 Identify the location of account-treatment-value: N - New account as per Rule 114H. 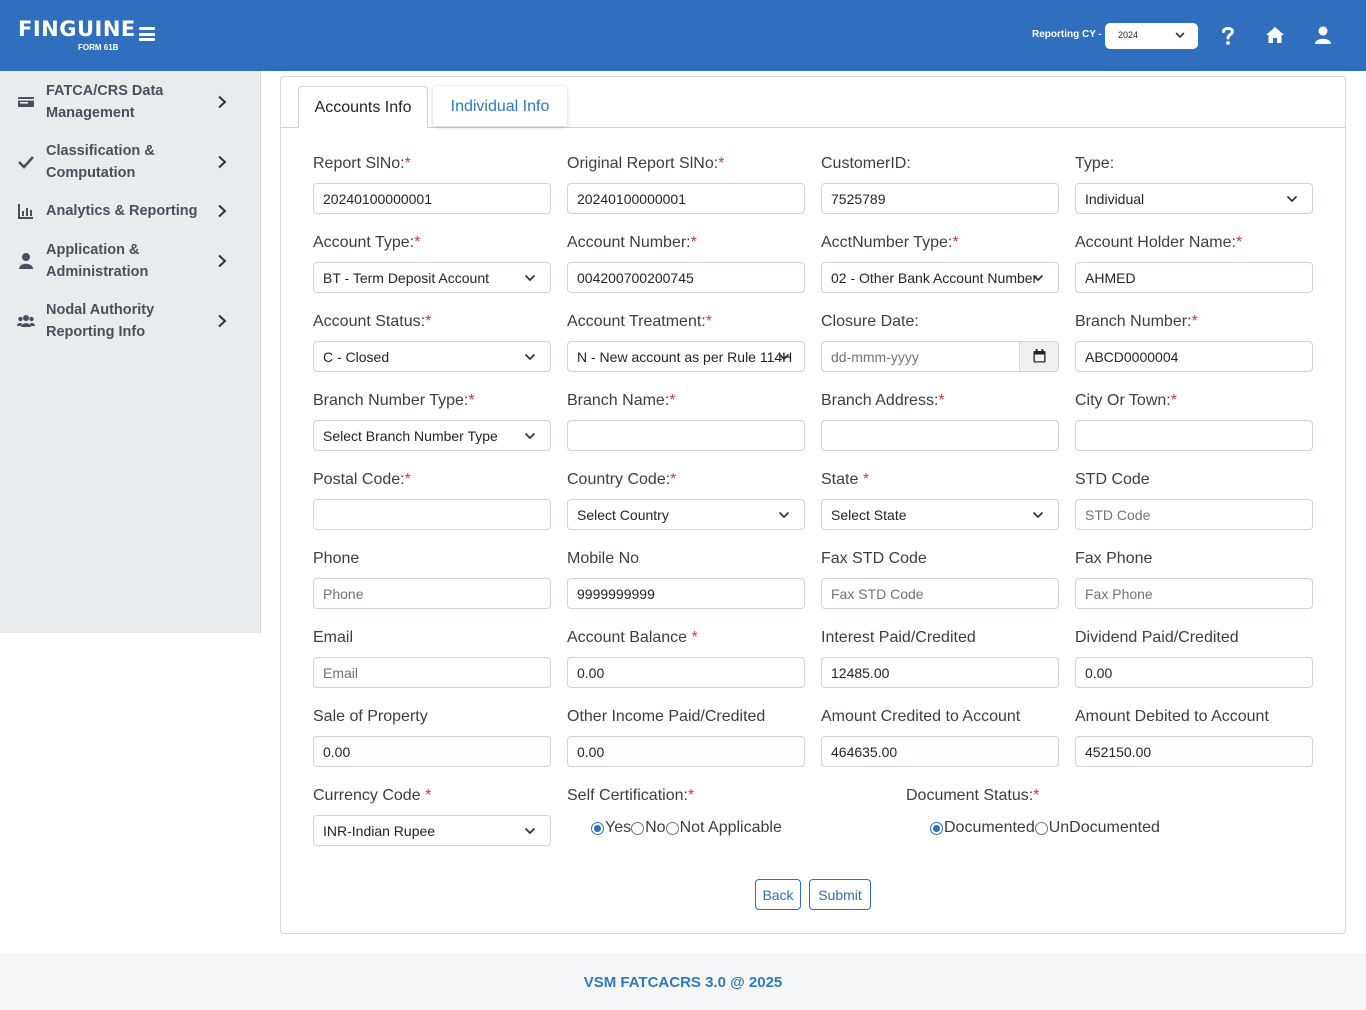
(685, 357).